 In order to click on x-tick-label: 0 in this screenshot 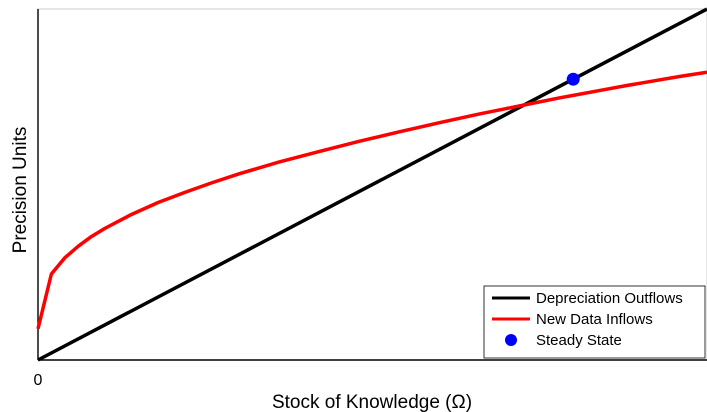, I will do `click(38, 380)`.